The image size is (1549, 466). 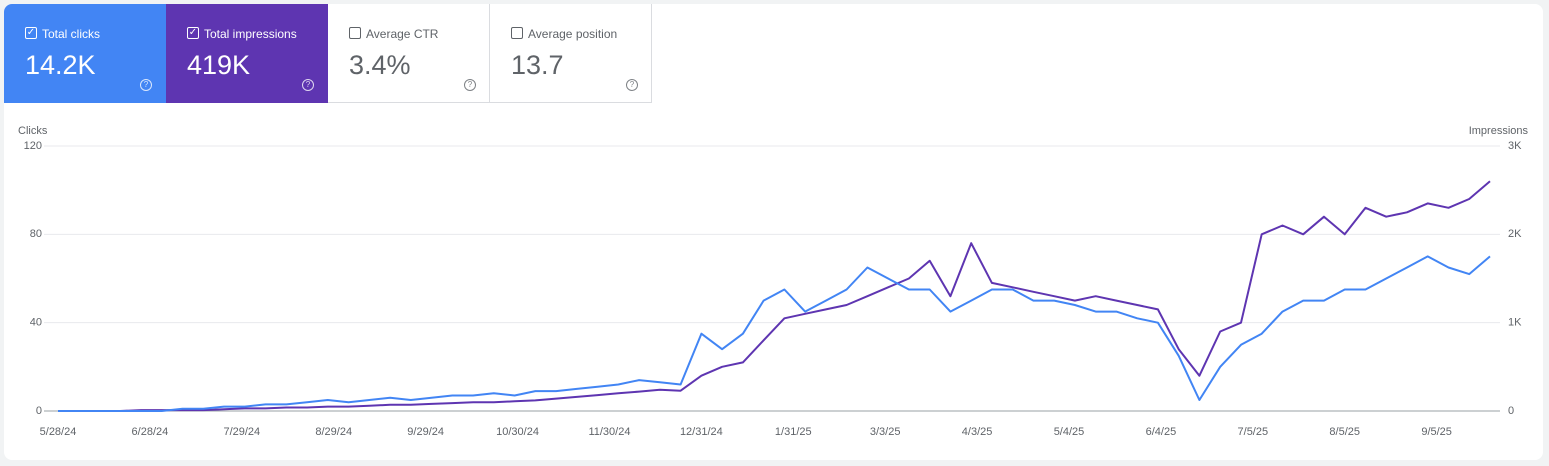 What do you see at coordinates (609, 432) in the screenshot?
I see `x-tick-label: 11/30/24` at bounding box center [609, 432].